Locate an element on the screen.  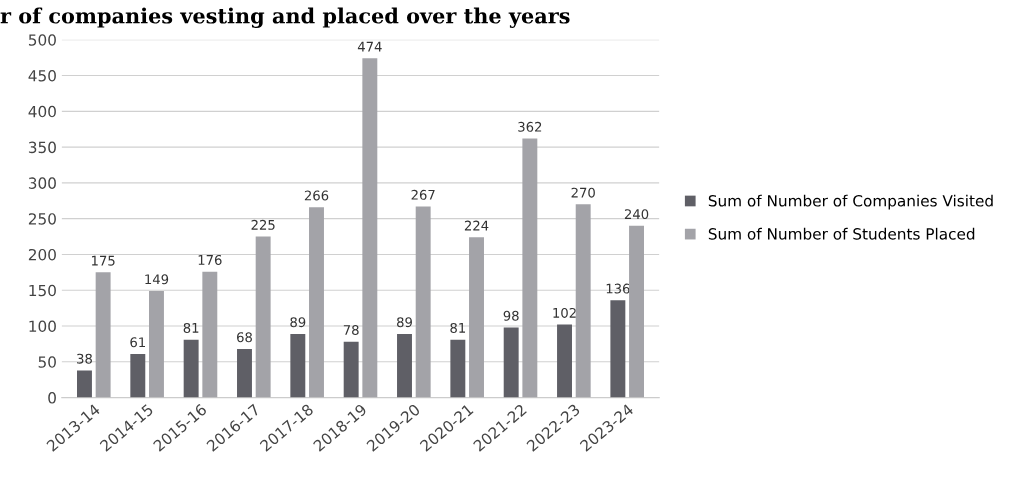
data-label: 362 is located at coordinates (530, 126).